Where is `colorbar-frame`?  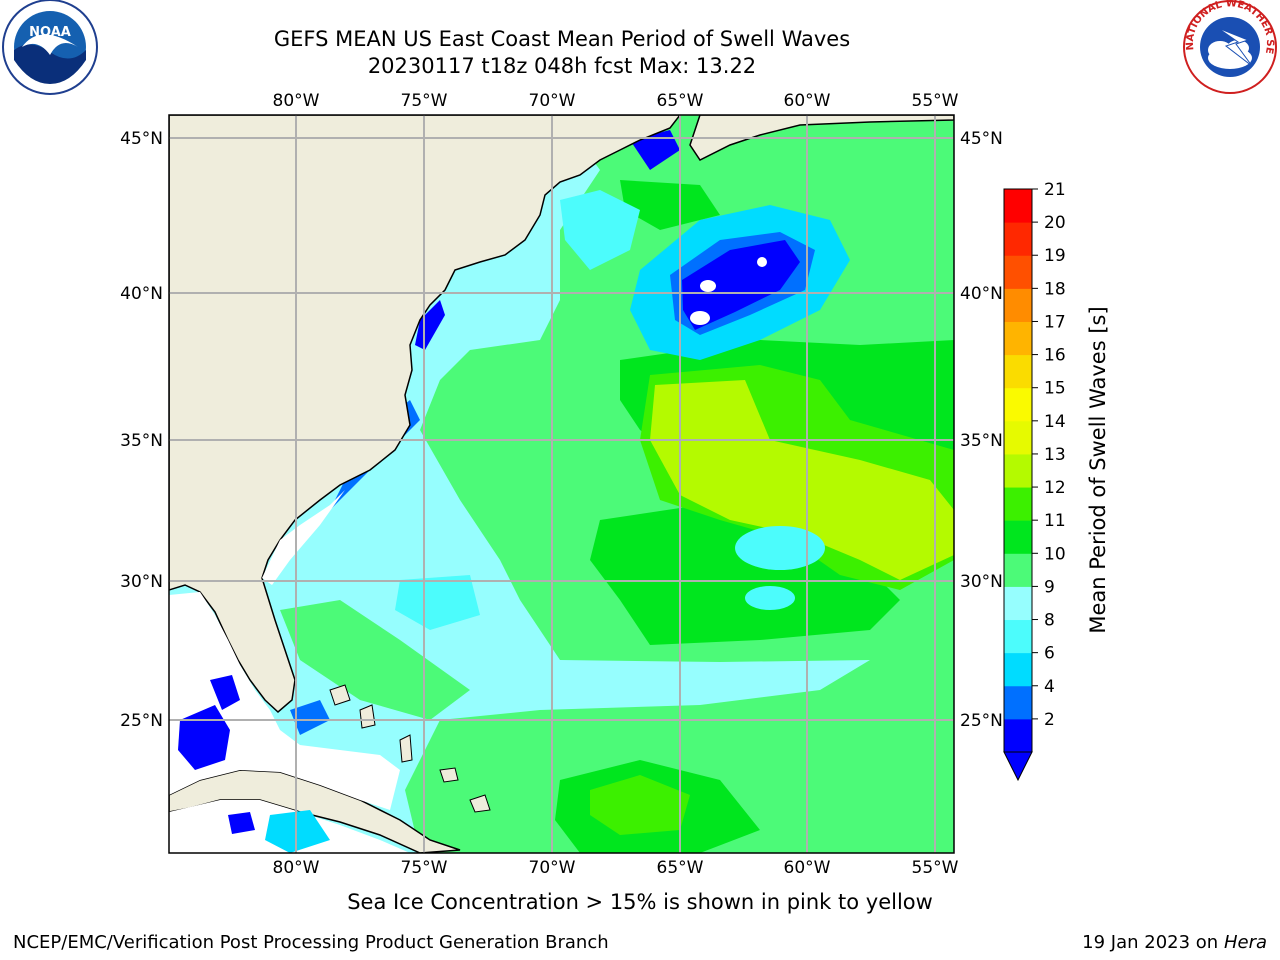
colorbar-frame is located at coordinates (1018, 470).